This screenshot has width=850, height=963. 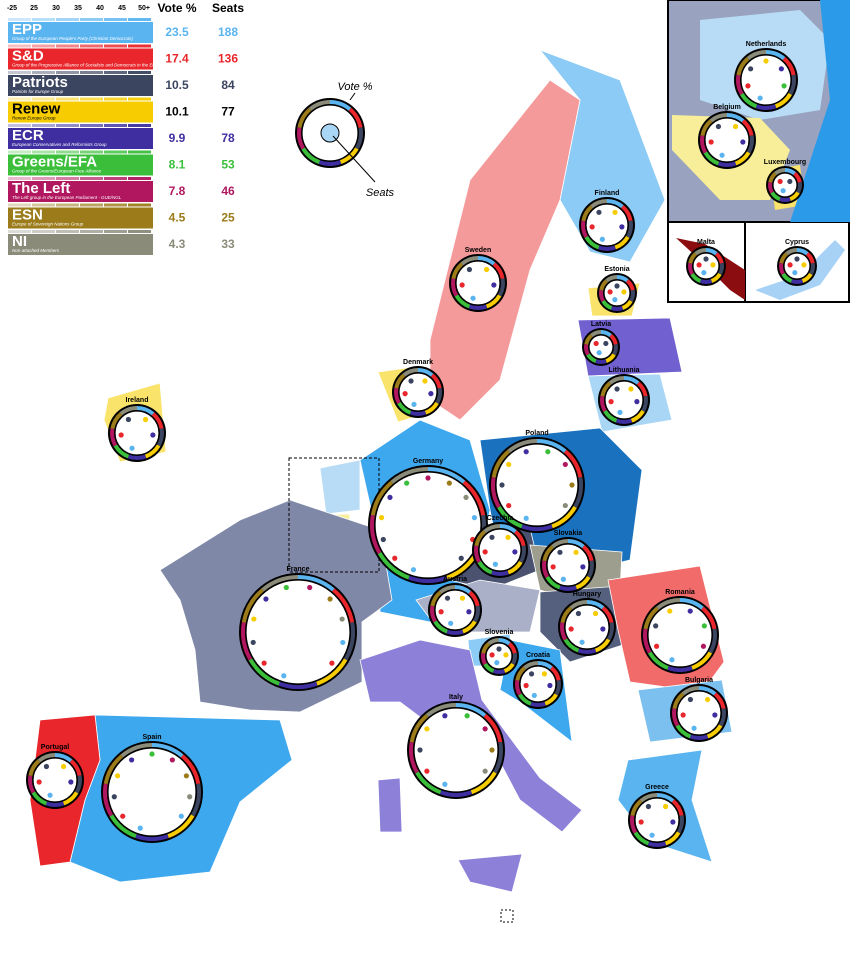 I want to click on scale-label: -25, so click(x=12, y=8).